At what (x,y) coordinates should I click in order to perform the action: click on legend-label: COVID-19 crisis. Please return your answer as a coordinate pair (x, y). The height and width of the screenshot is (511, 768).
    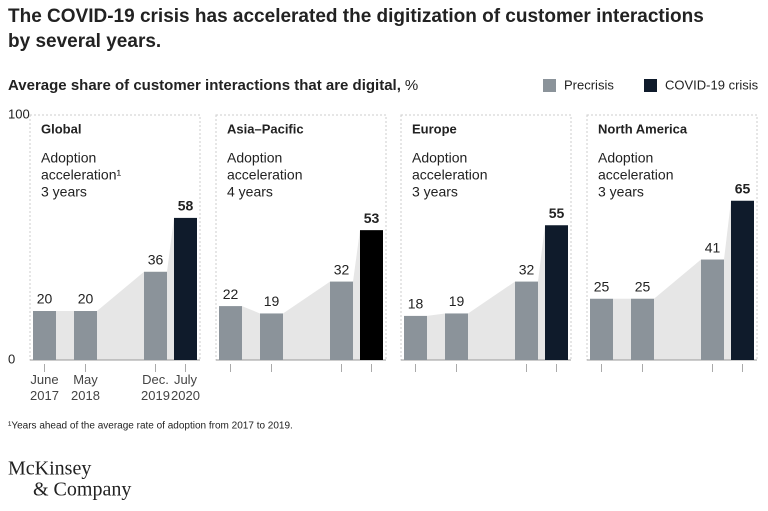
    Looking at the image, I should click on (712, 84).